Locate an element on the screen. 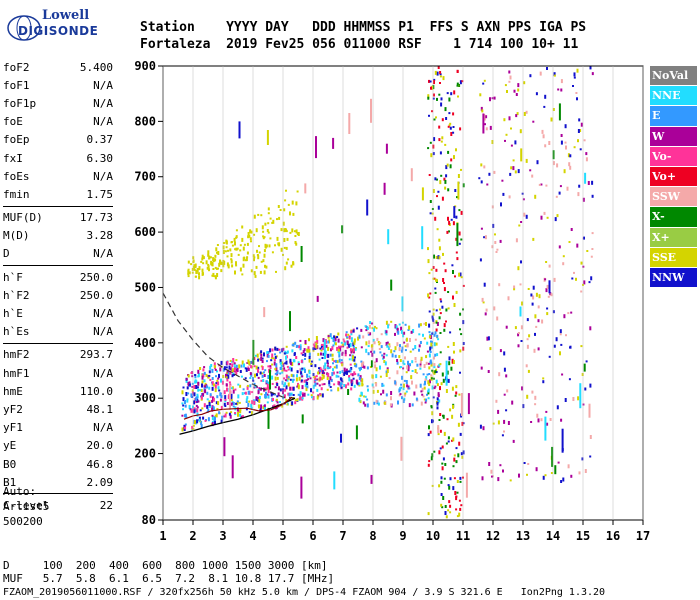  param-value: 1.75 is located at coordinates (100, 194).